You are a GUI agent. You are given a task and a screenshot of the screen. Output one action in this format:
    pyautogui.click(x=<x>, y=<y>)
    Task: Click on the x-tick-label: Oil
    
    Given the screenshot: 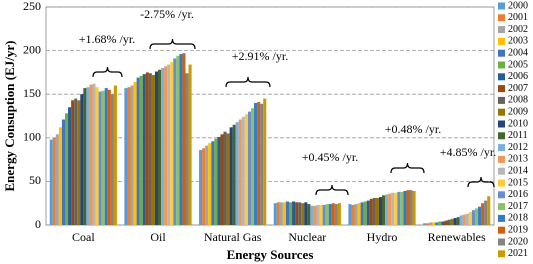 What is the action you would take?
    pyautogui.click(x=158, y=237)
    